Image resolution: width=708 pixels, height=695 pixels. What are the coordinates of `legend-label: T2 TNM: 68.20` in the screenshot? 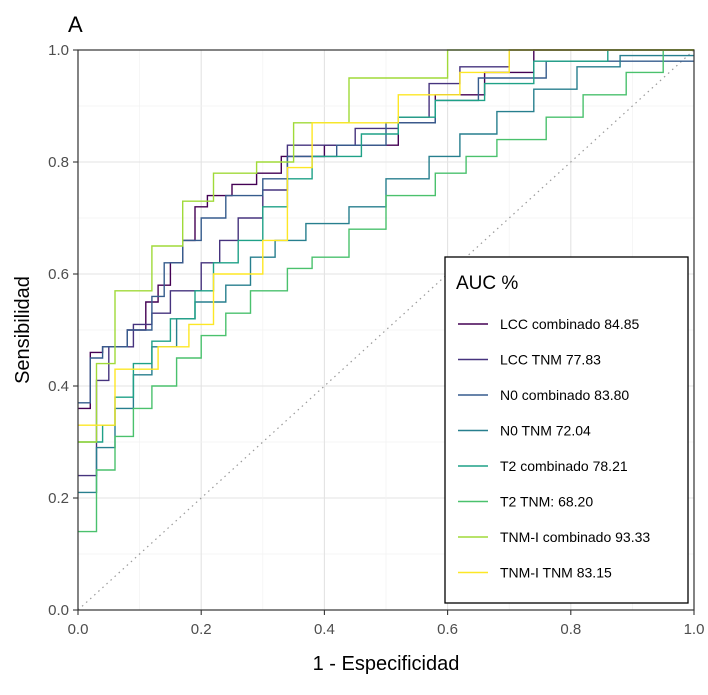 It's located at (546, 502).